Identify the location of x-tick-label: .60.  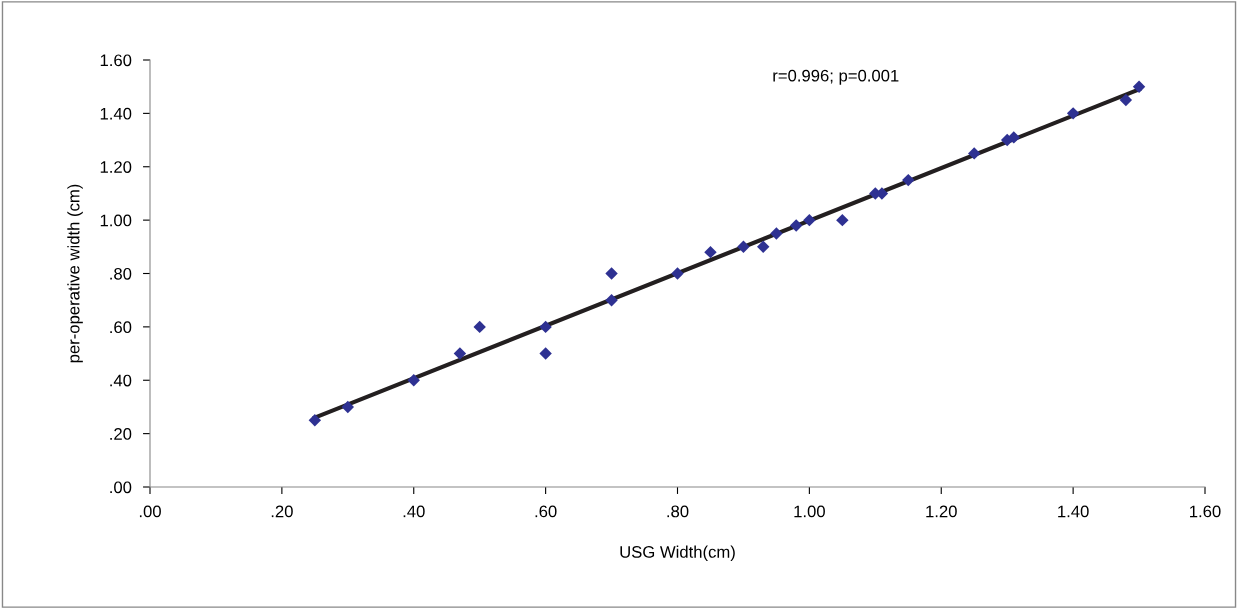
(546, 511).